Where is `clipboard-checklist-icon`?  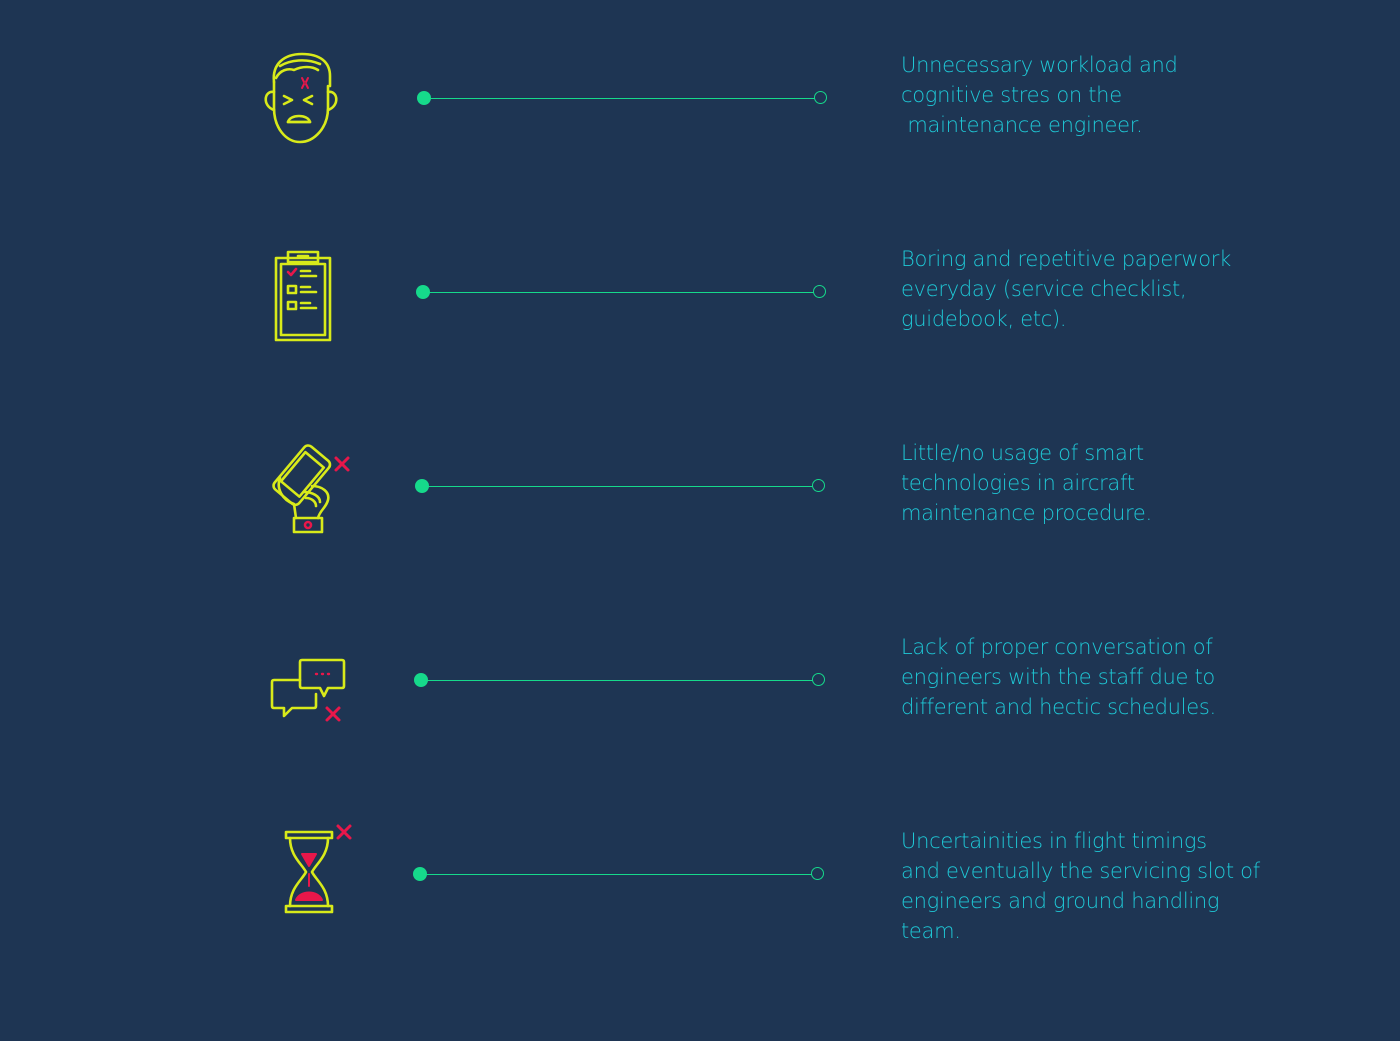
clipboard-checklist-icon is located at coordinates (305, 295).